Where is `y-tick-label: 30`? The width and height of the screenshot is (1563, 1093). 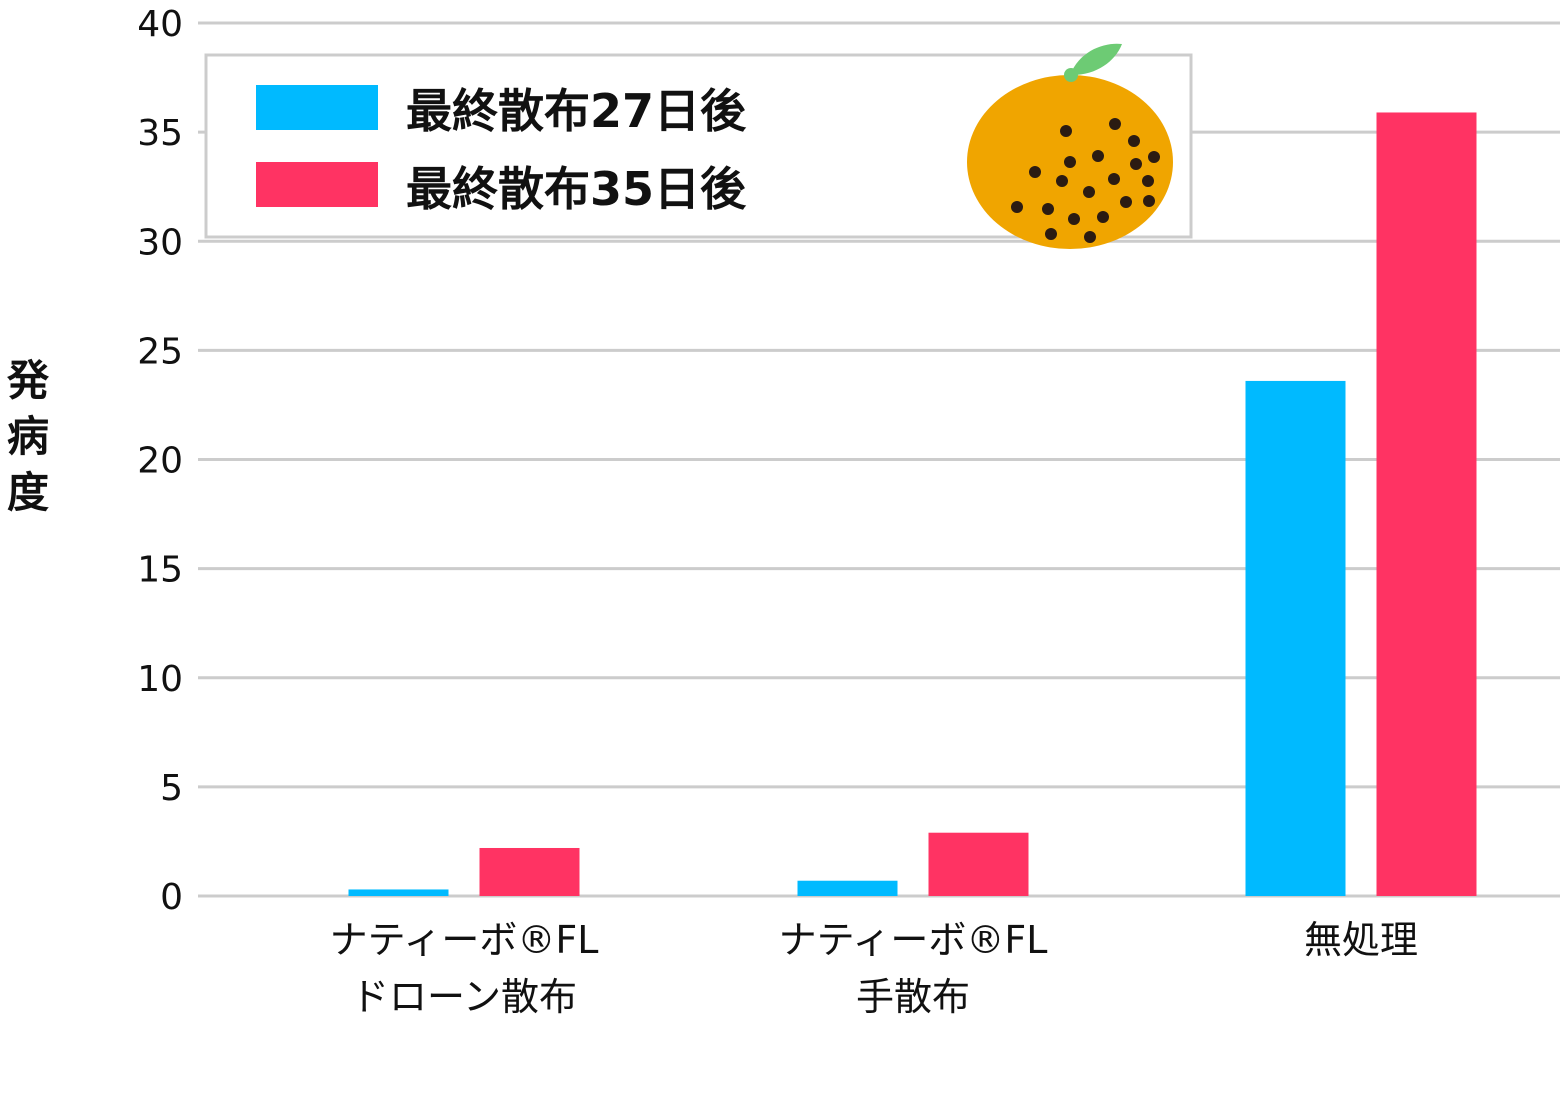 y-tick-label: 30 is located at coordinates (160, 242).